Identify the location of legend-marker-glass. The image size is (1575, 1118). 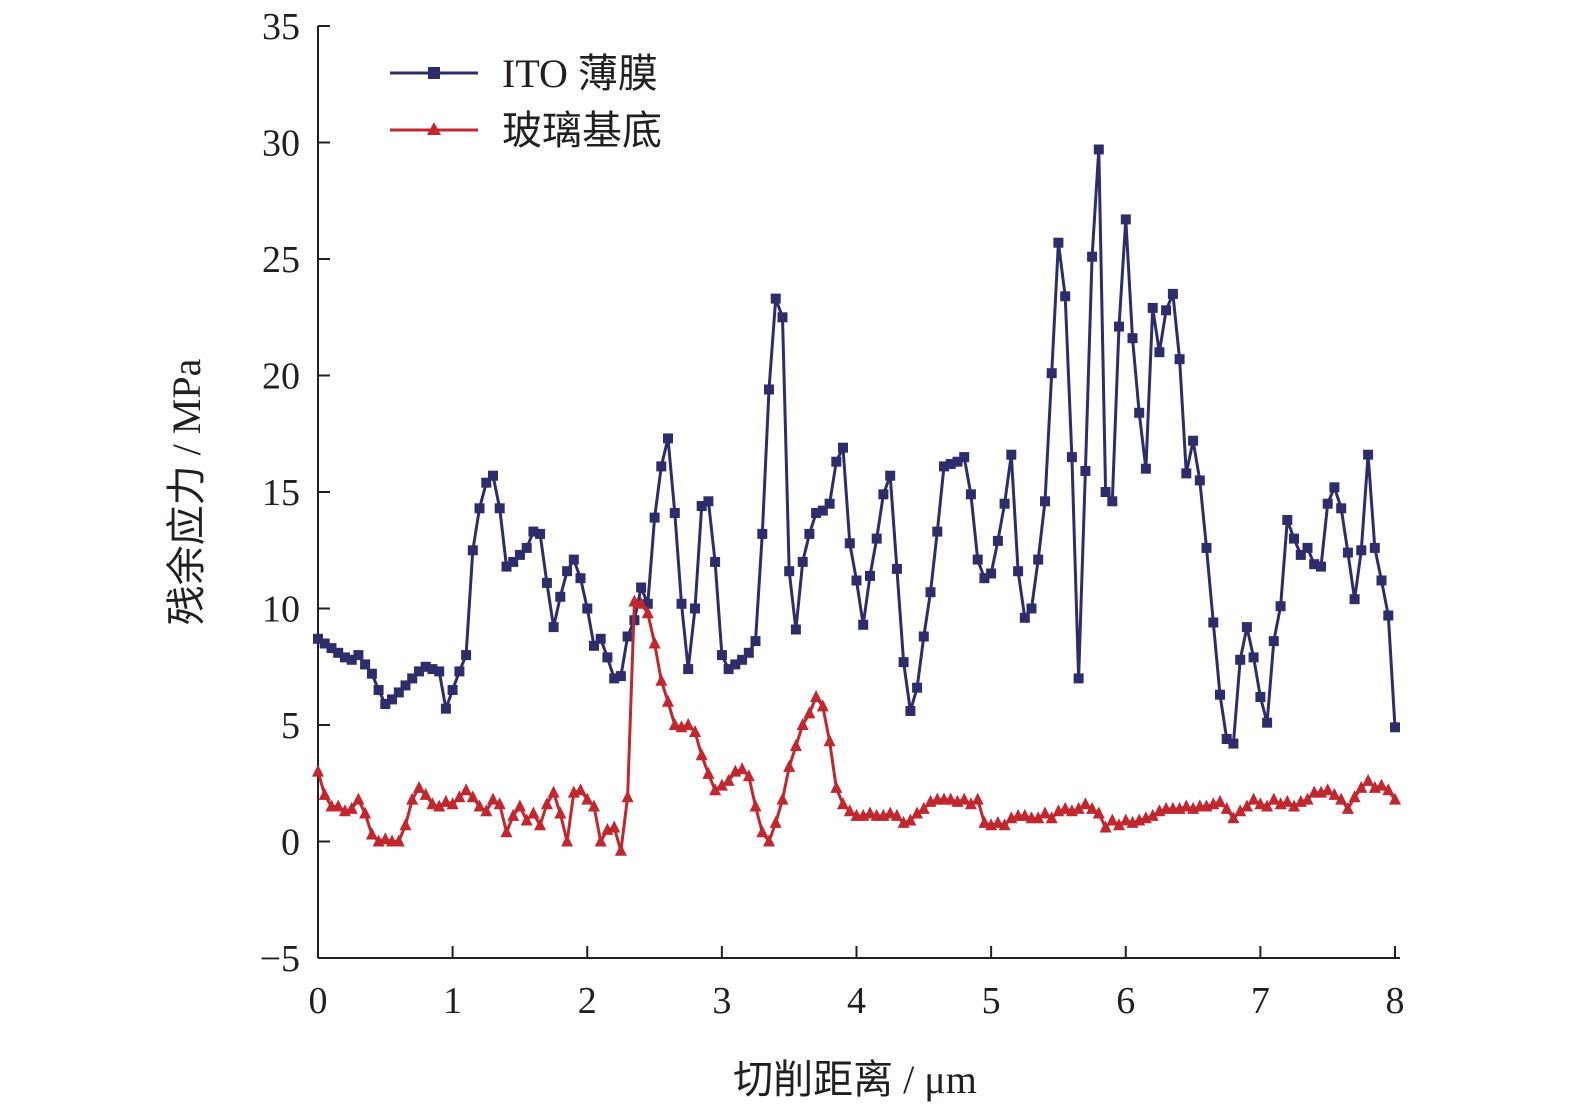
(434, 128).